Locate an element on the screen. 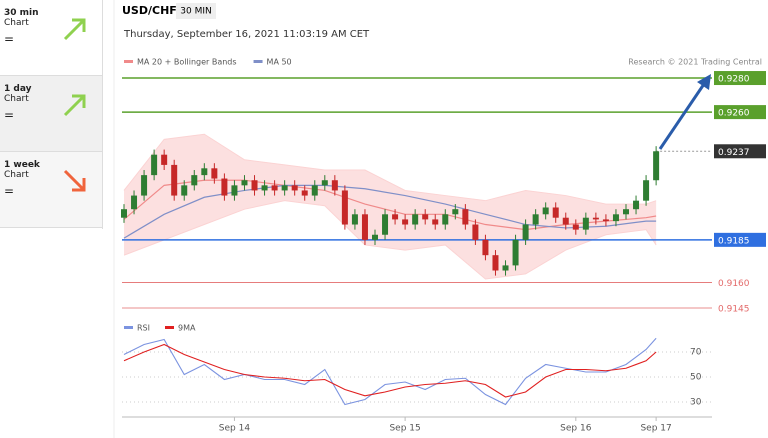 The image size is (768, 438). x-tick-label: Sep 17 is located at coordinates (655, 429).